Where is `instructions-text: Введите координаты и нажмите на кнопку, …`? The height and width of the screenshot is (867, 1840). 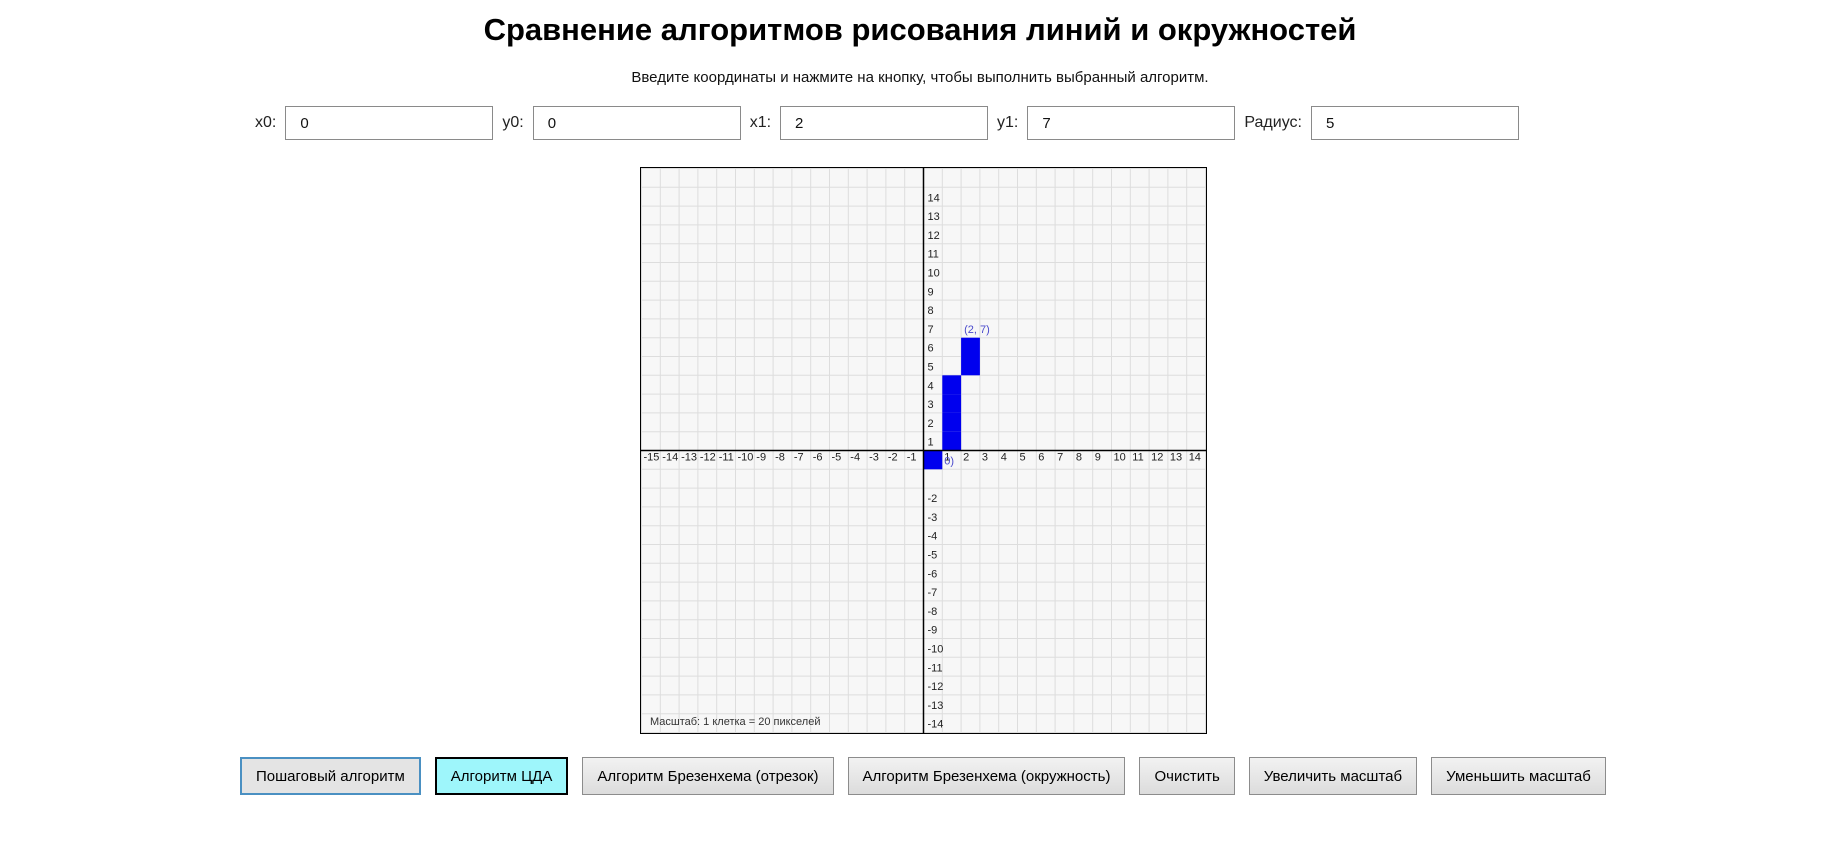
instructions-text: Введите координаты и нажмите на кнопку, … is located at coordinates (920, 77).